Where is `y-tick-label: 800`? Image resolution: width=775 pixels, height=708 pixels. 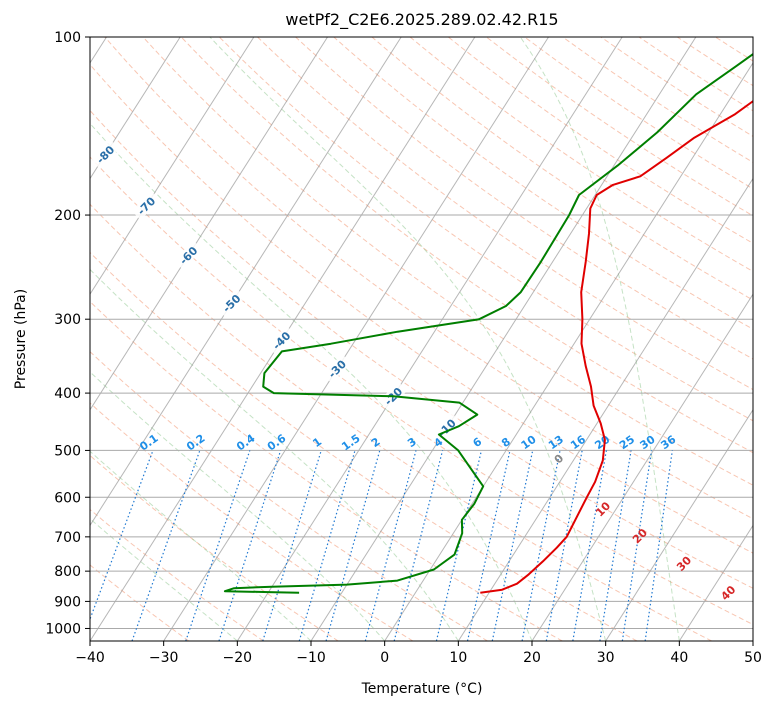 y-tick-label: 800 is located at coordinates (67, 572).